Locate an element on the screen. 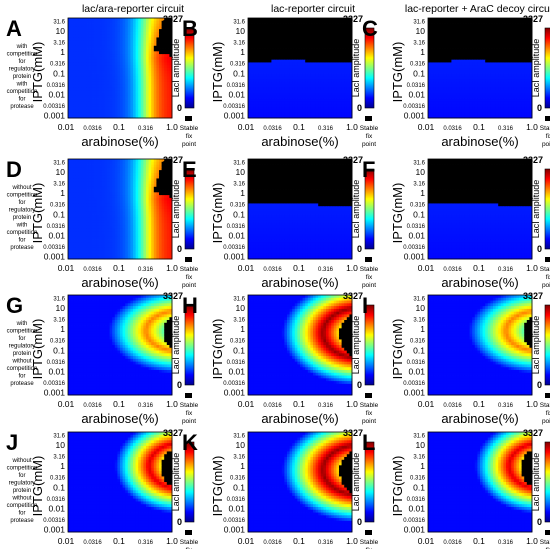  panel-letter: F is located at coordinates (368, 169).